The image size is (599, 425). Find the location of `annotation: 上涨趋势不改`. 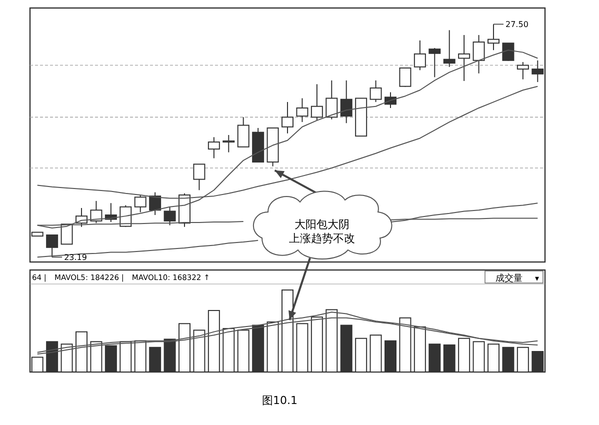

annotation: 上涨趋势不改 is located at coordinates (322, 238).